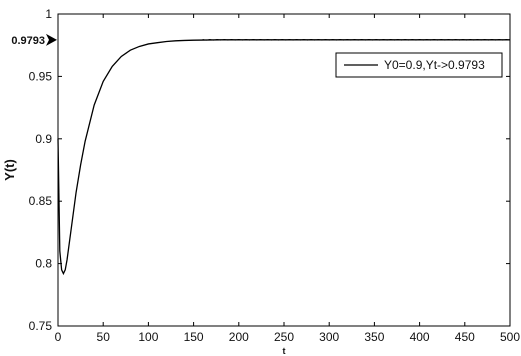 This screenshot has height=356, width=521. I want to click on annotation-arrow, so click(51, 39).